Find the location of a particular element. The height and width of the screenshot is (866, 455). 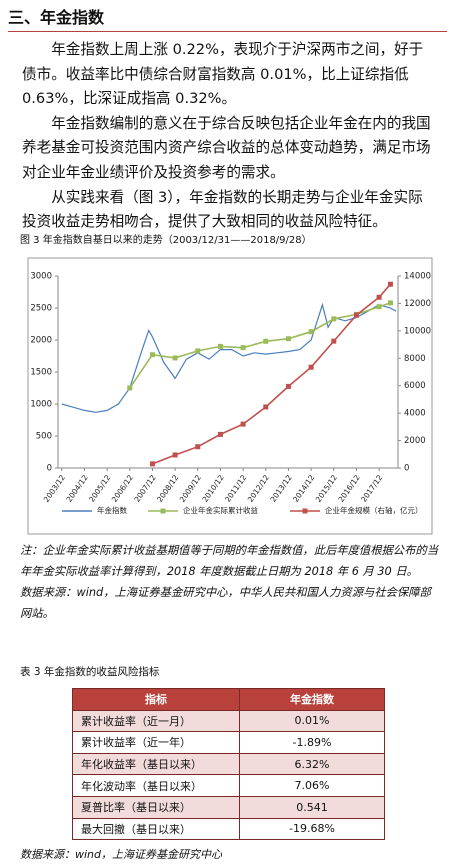

table-cell: -19.68% is located at coordinates (312, 829).